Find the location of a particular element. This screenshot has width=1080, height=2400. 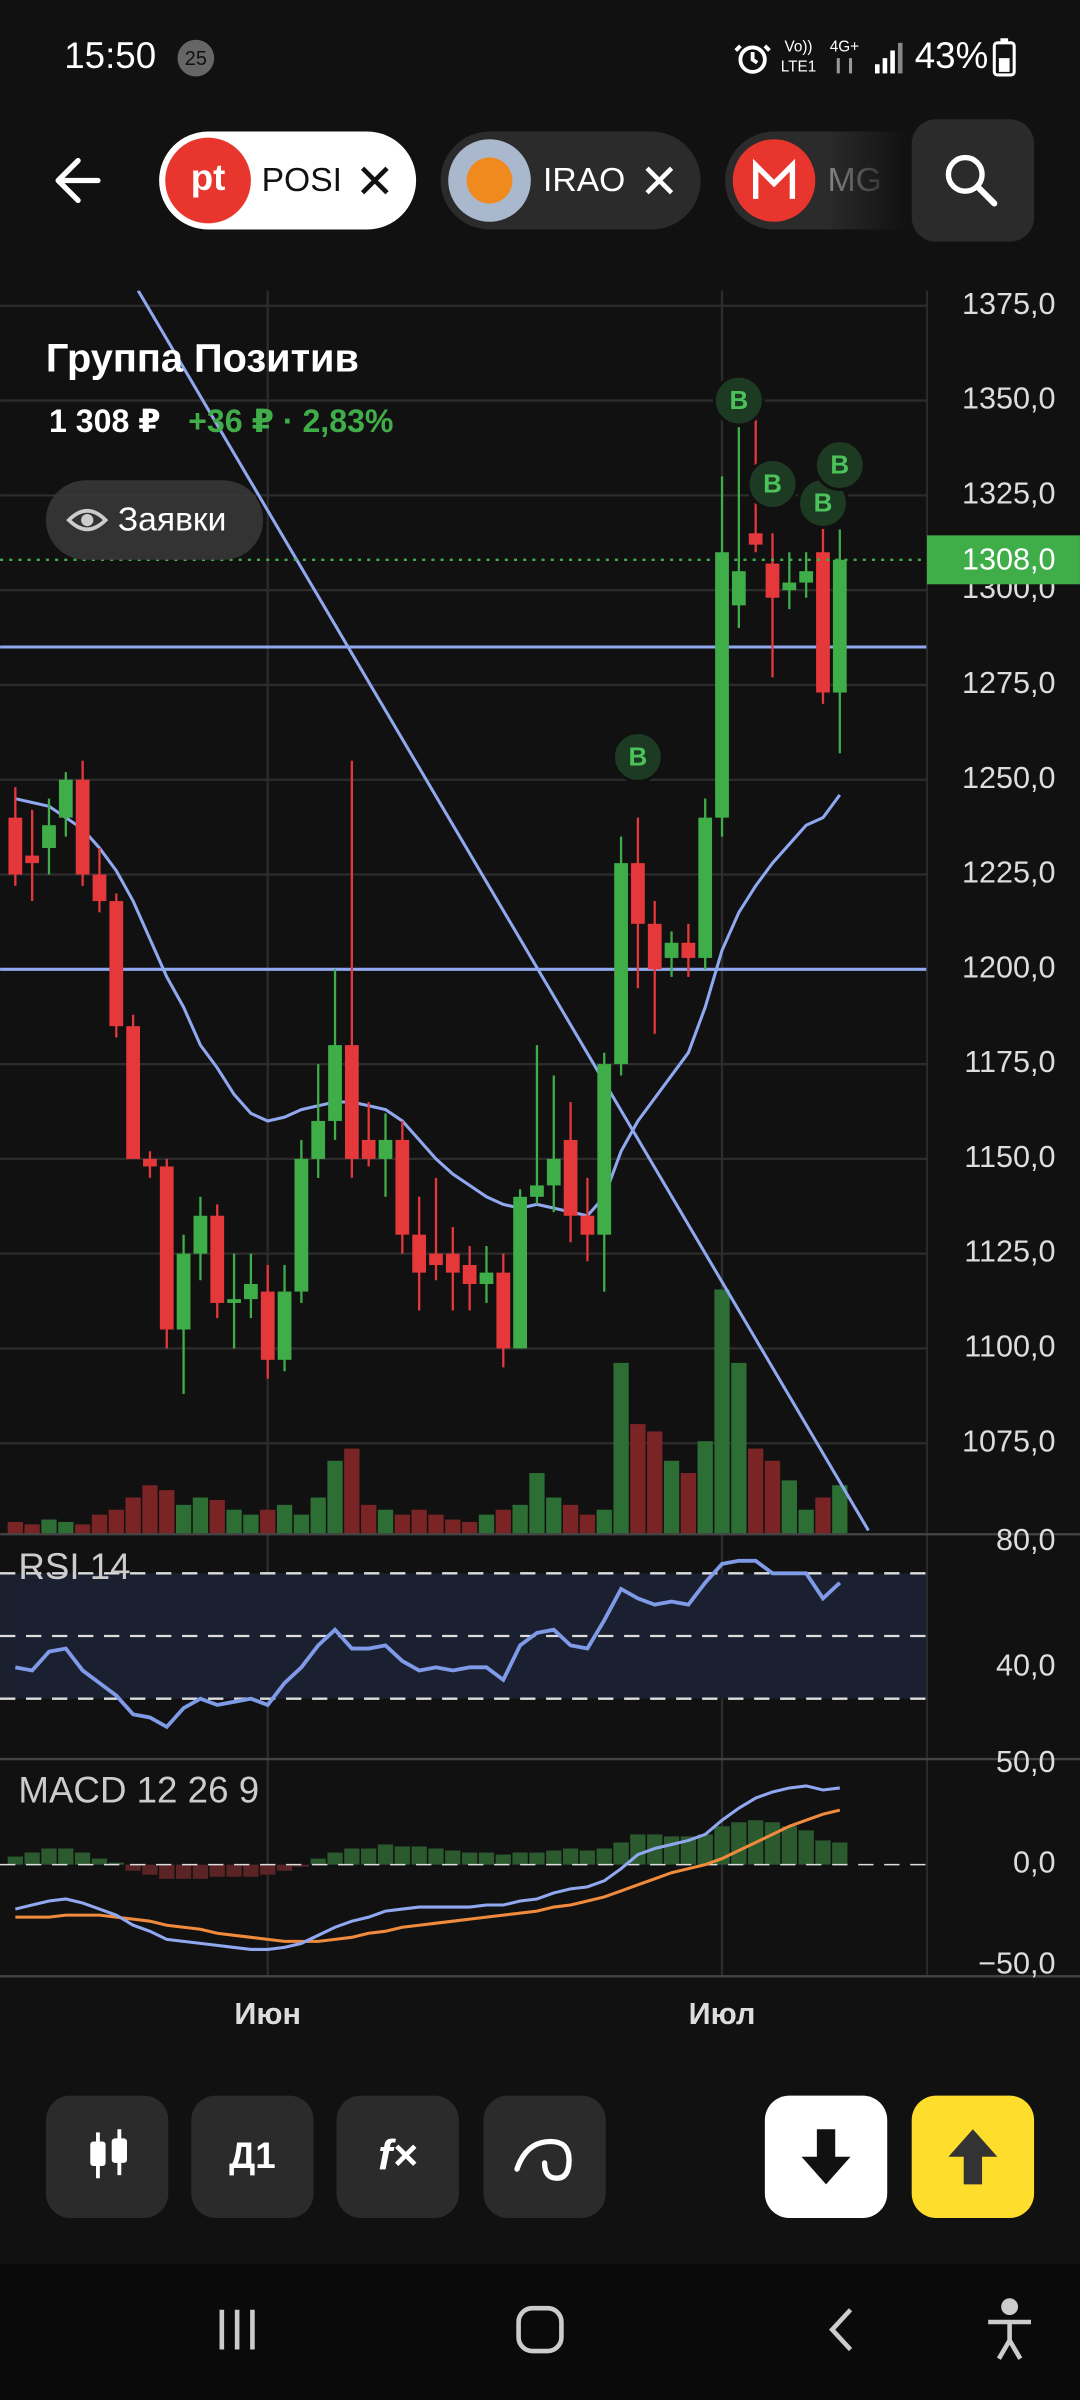

rsi-band is located at coordinates (463, 1636).